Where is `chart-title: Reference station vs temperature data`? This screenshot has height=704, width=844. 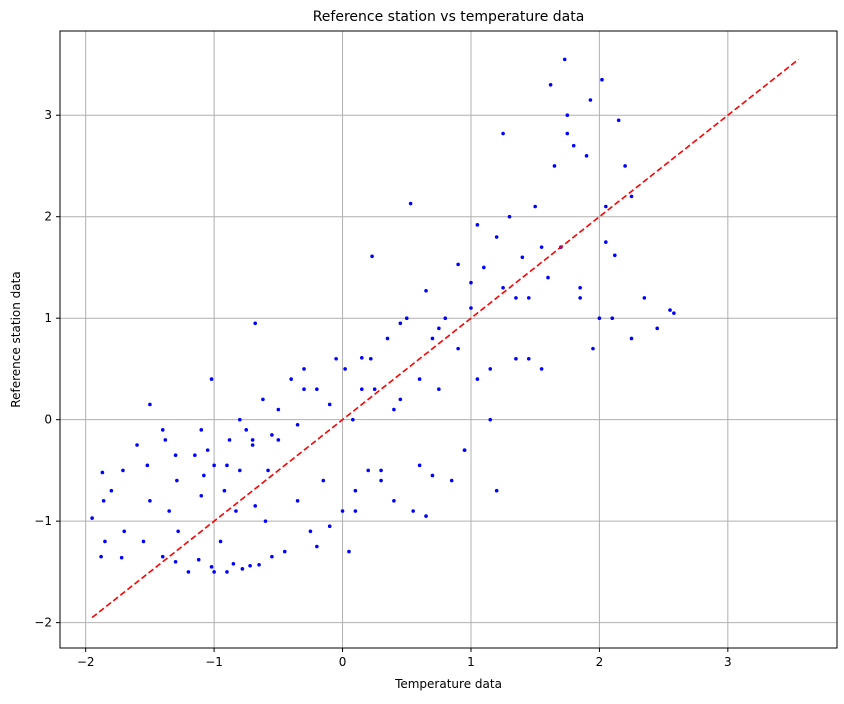 chart-title: Reference station vs temperature data is located at coordinates (449, 17).